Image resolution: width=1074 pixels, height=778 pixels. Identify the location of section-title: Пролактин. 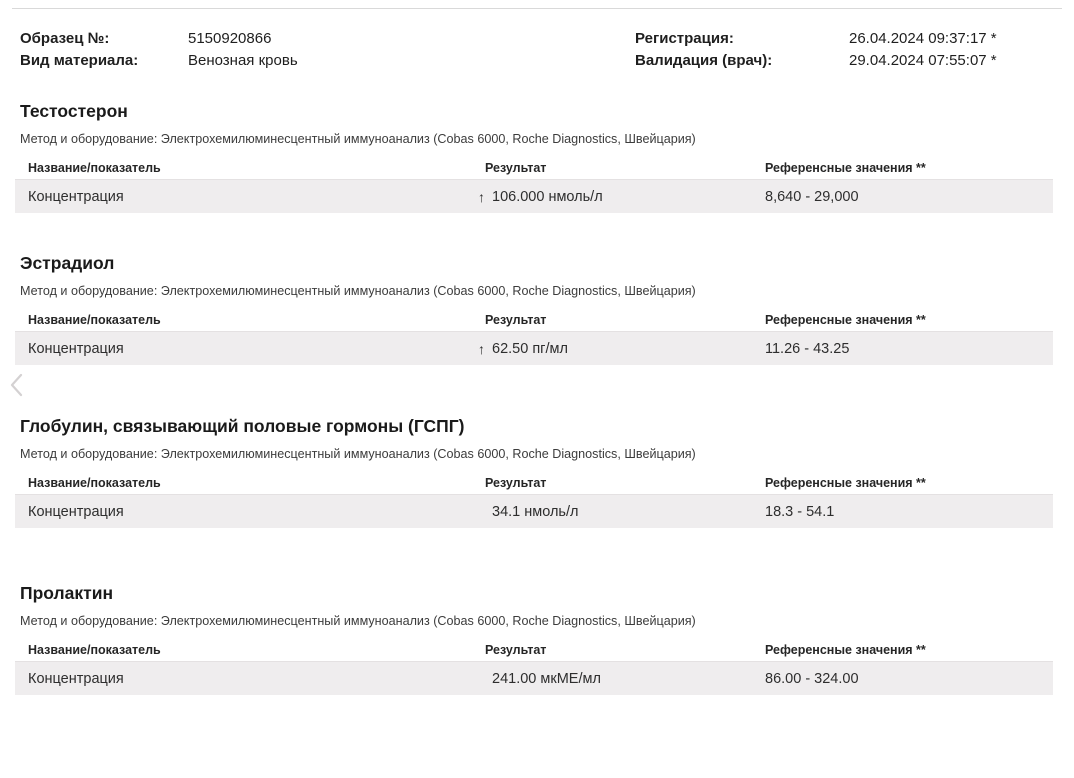
(67, 593).